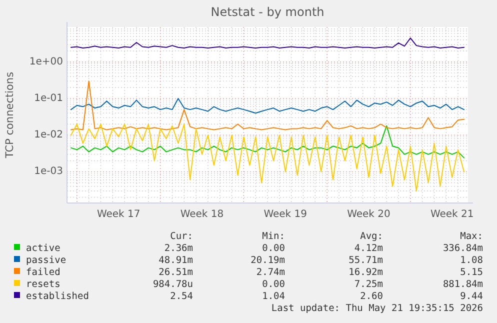 Image resolution: width=497 pixels, height=323 pixels. Describe the element at coordinates (366, 272) in the screenshot. I see `text: 16.92m` at that location.